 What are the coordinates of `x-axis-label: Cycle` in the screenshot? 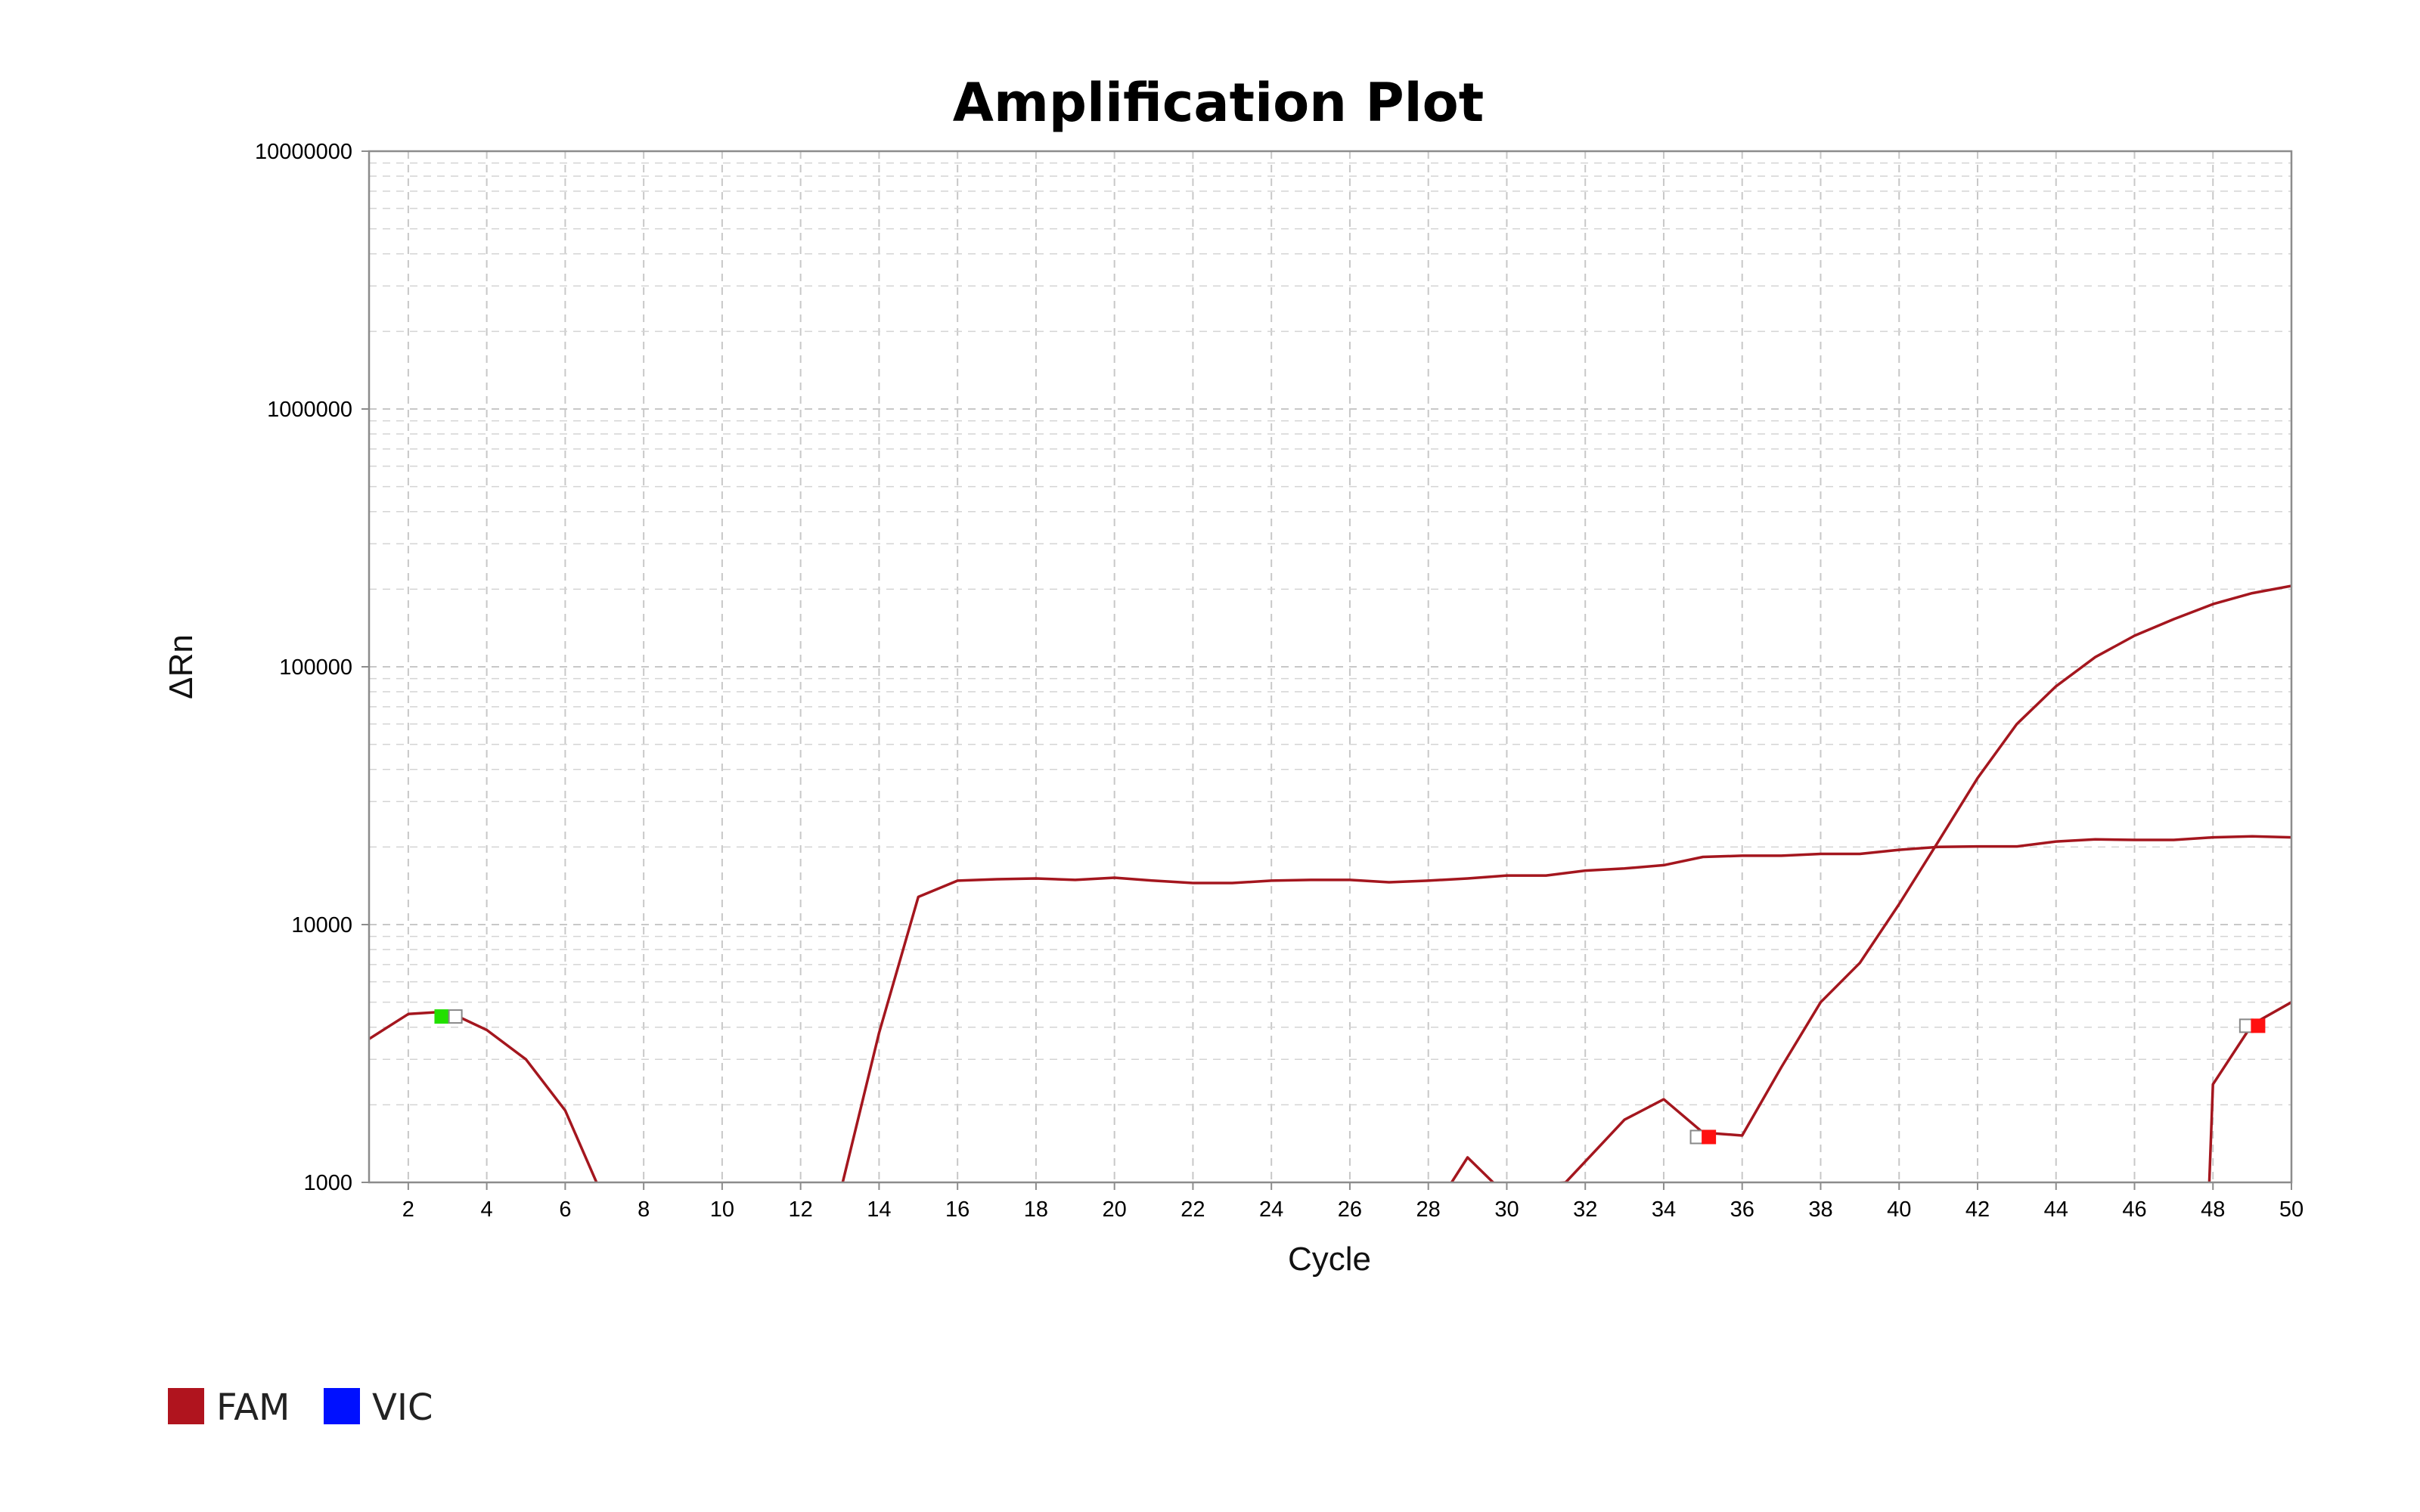 It's located at (1329, 1260).